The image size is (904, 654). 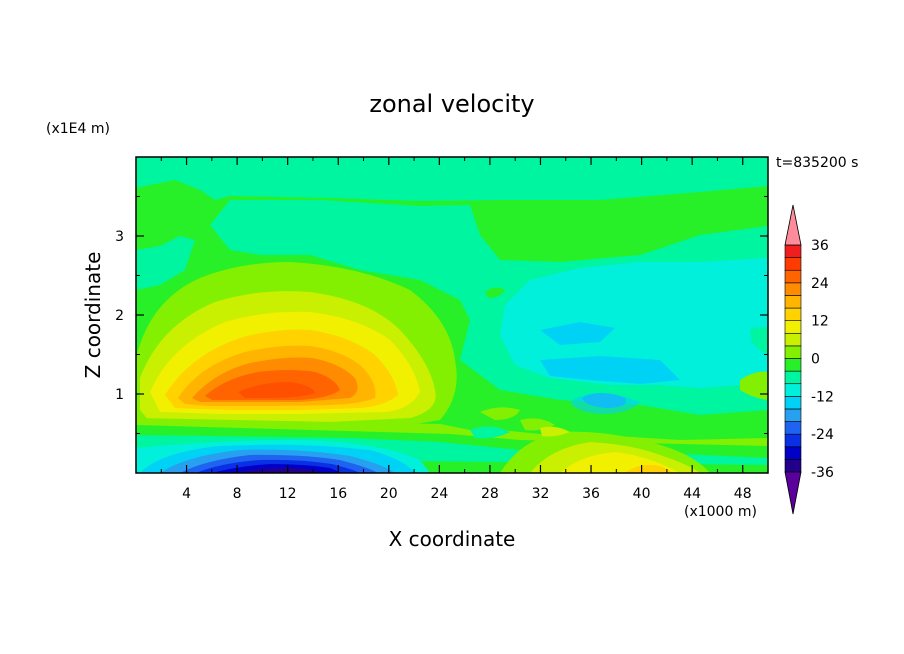 What do you see at coordinates (815, 360) in the screenshot?
I see `colorbar-tick-label: 0` at bounding box center [815, 360].